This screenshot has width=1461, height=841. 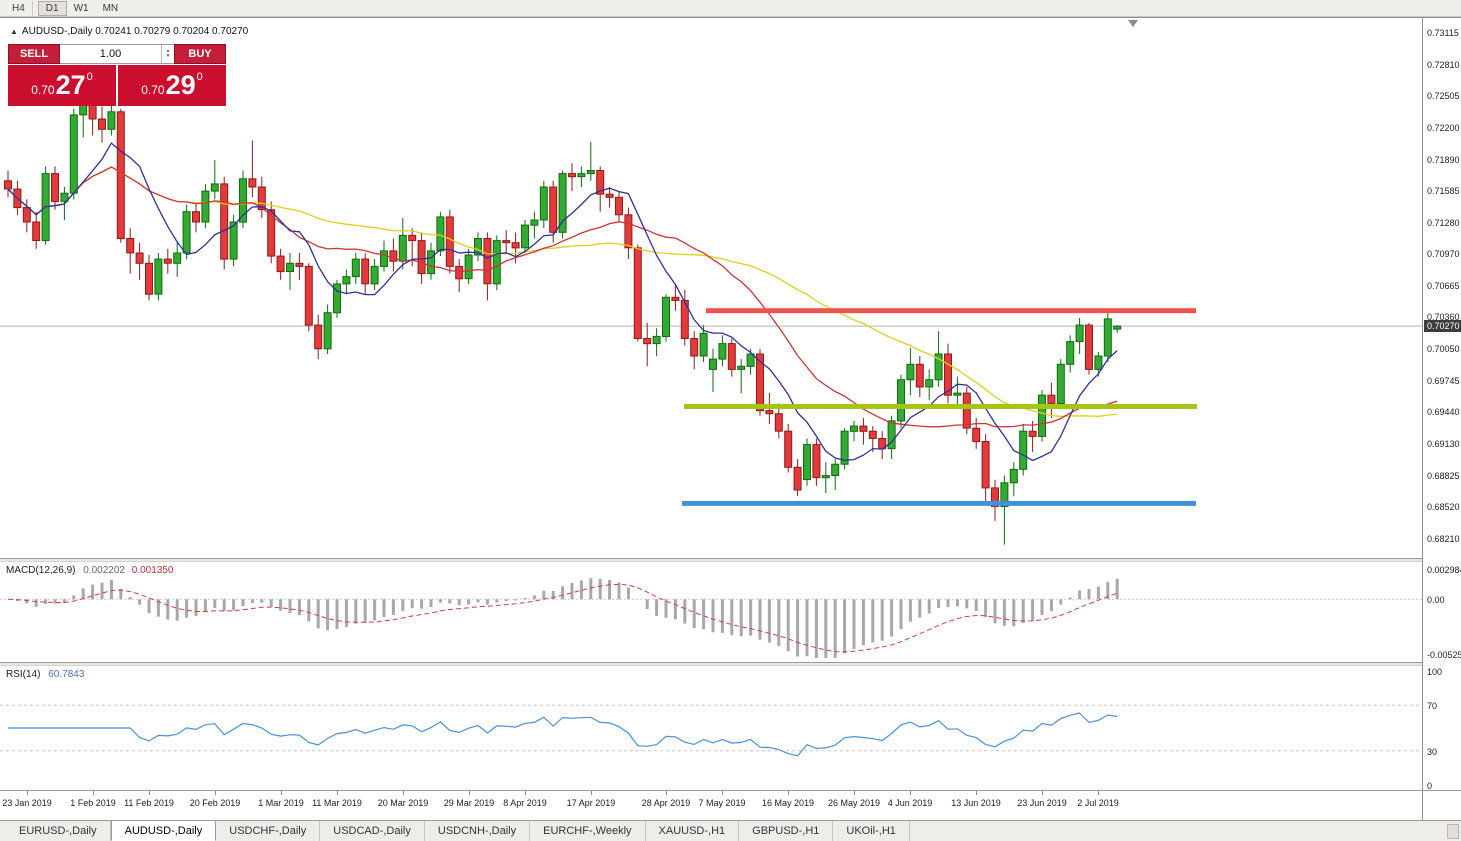 I want to click on price-tick-label: 0.71585, so click(x=1443, y=191).